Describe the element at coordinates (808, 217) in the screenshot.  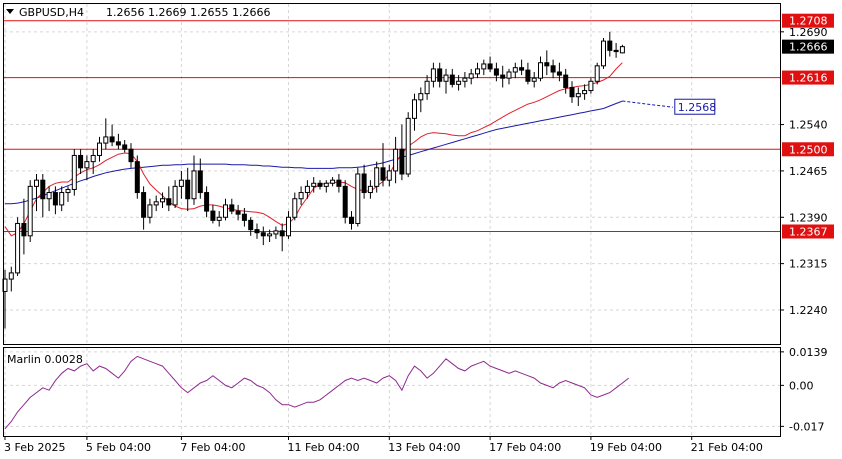
I see `y-tick-label: 1.2390` at that location.